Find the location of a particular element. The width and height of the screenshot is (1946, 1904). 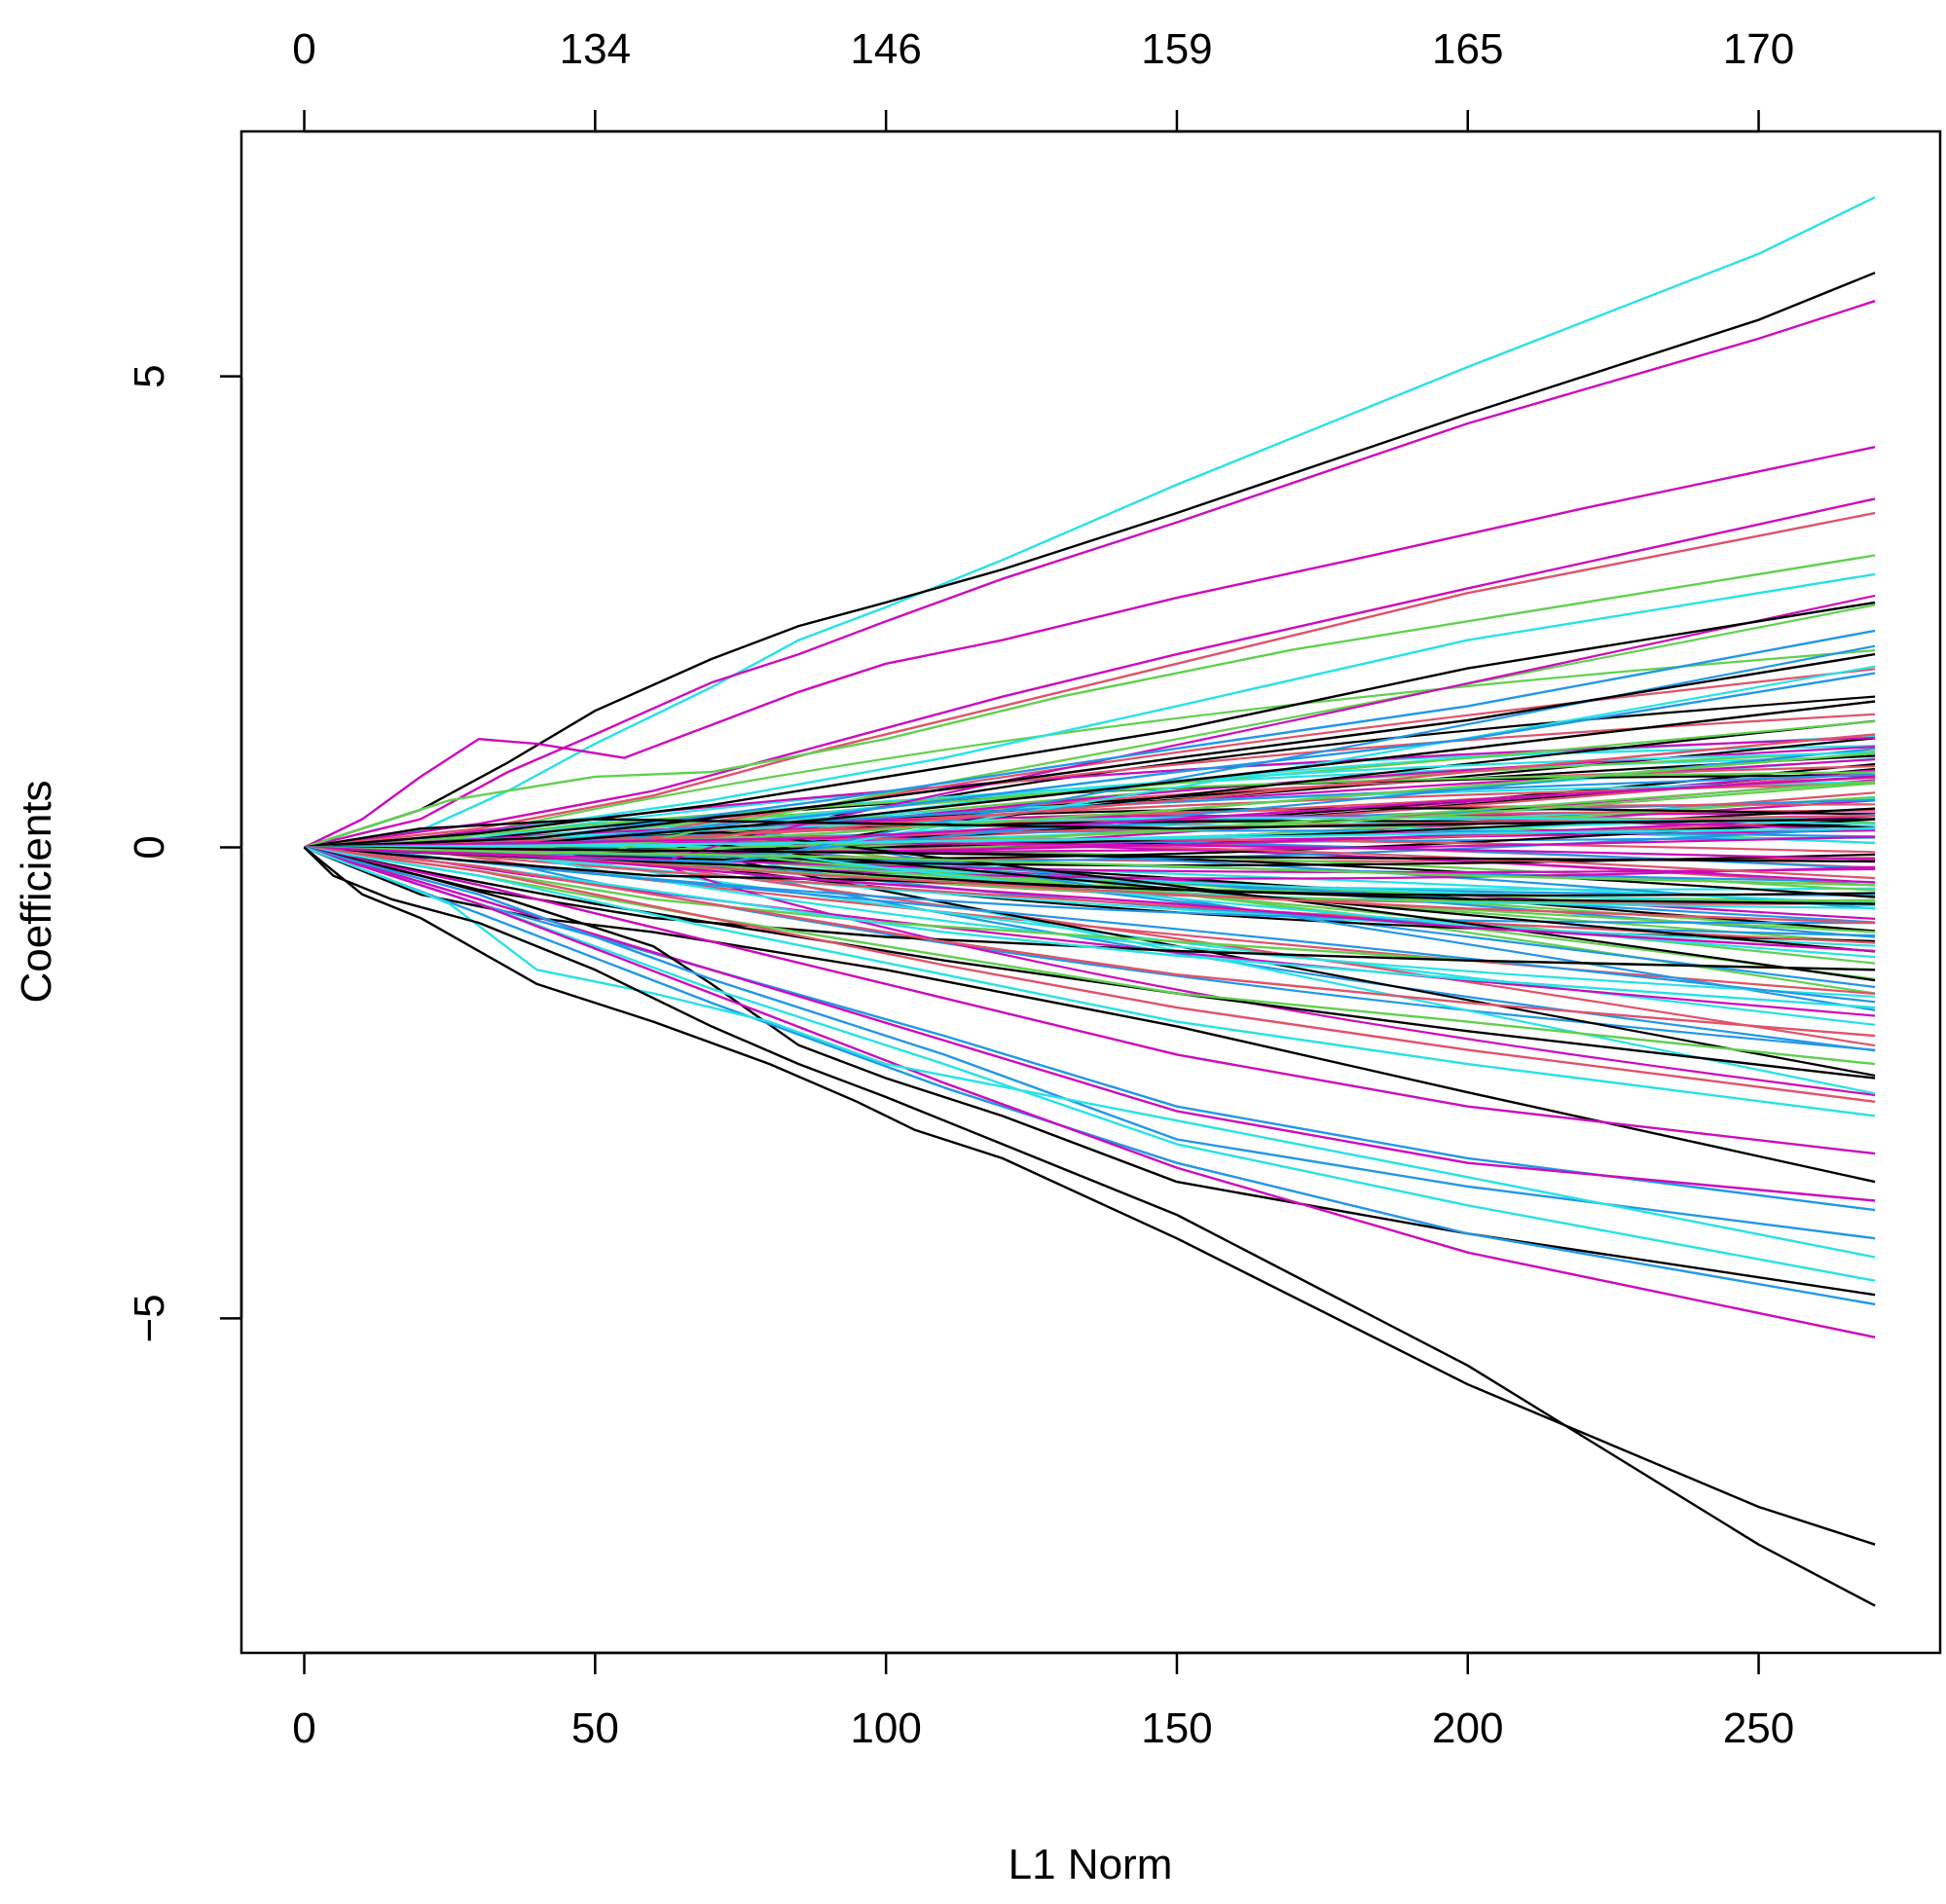

x-tick-label: 150 is located at coordinates (1176, 1728).